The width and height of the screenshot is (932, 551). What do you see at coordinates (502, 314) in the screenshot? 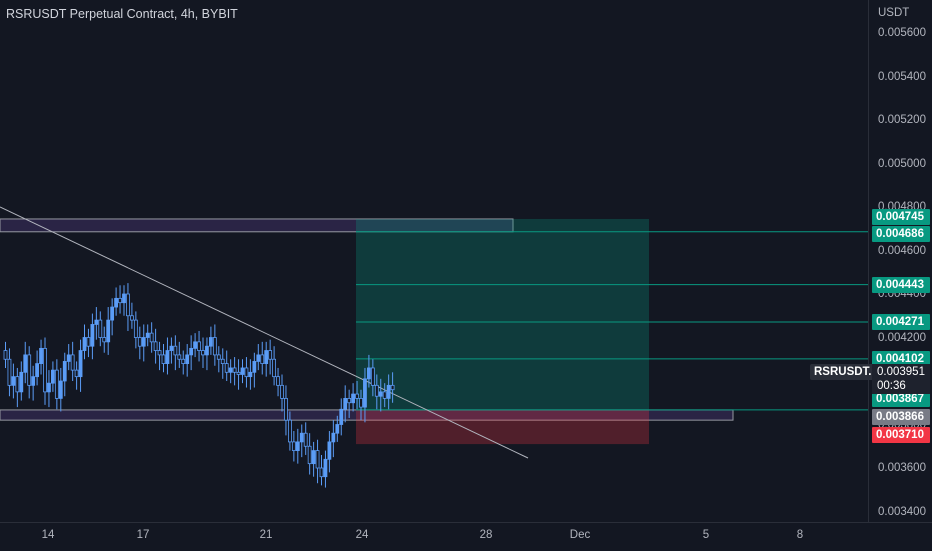
I see `target-area` at bounding box center [502, 314].